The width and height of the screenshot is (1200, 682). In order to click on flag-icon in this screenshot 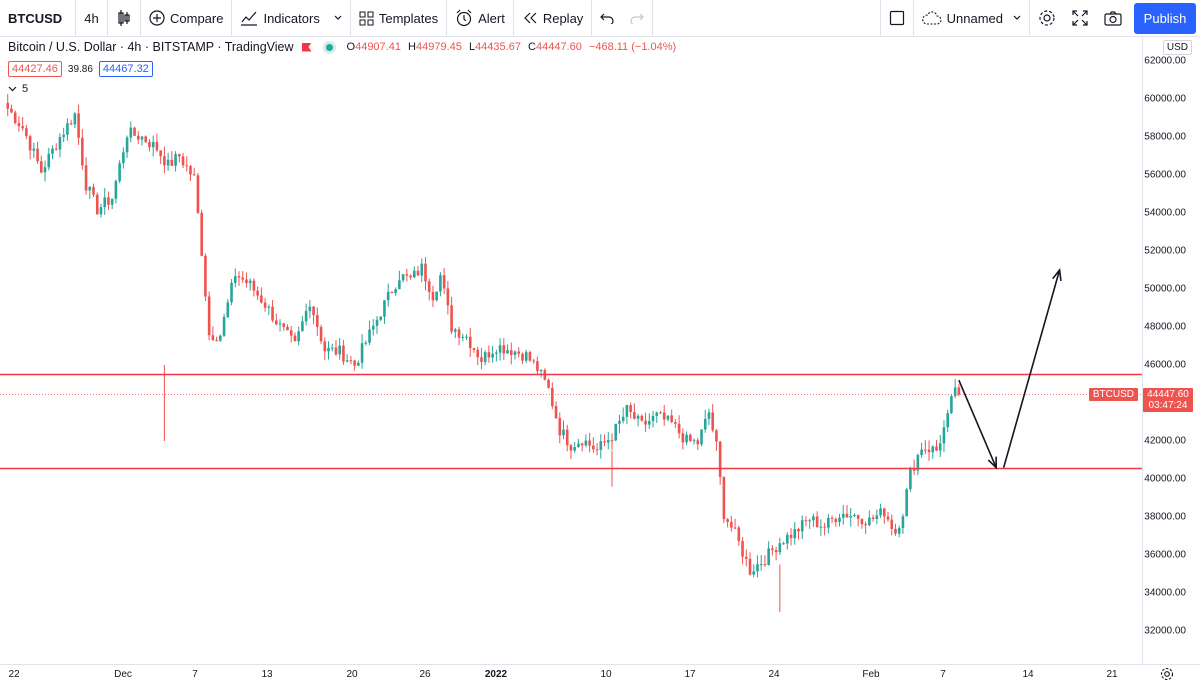, I will do `click(306, 47)`.